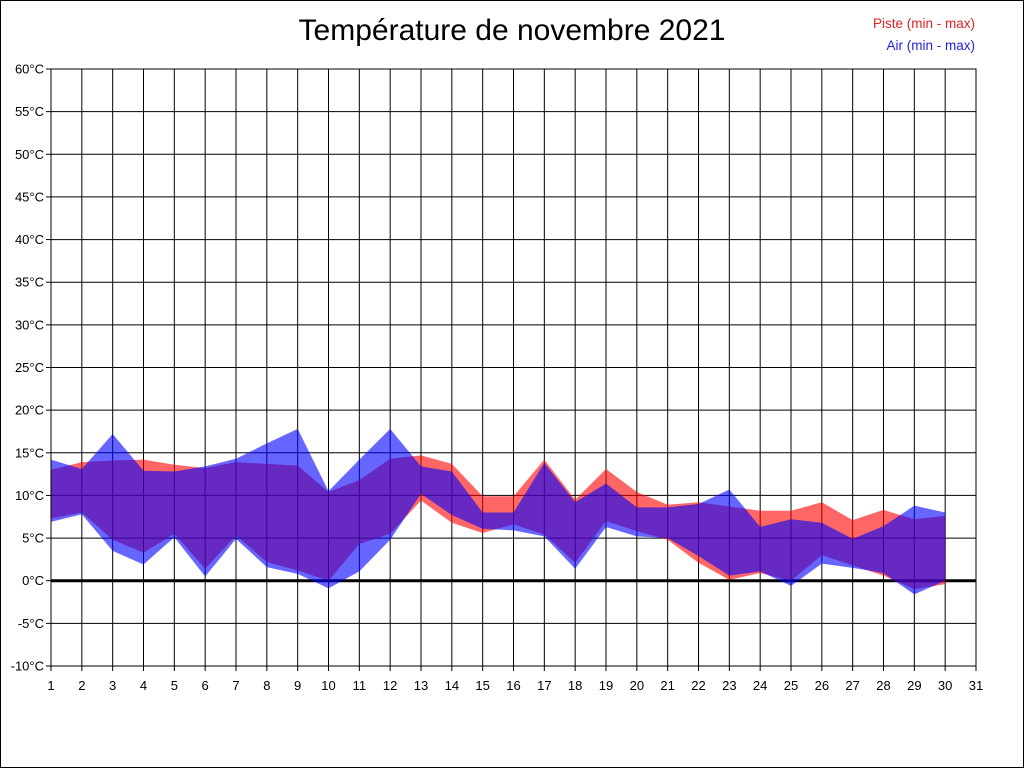  What do you see at coordinates (29, 196) in the screenshot?
I see `y-axis-label: 45°C` at bounding box center [29, 196].